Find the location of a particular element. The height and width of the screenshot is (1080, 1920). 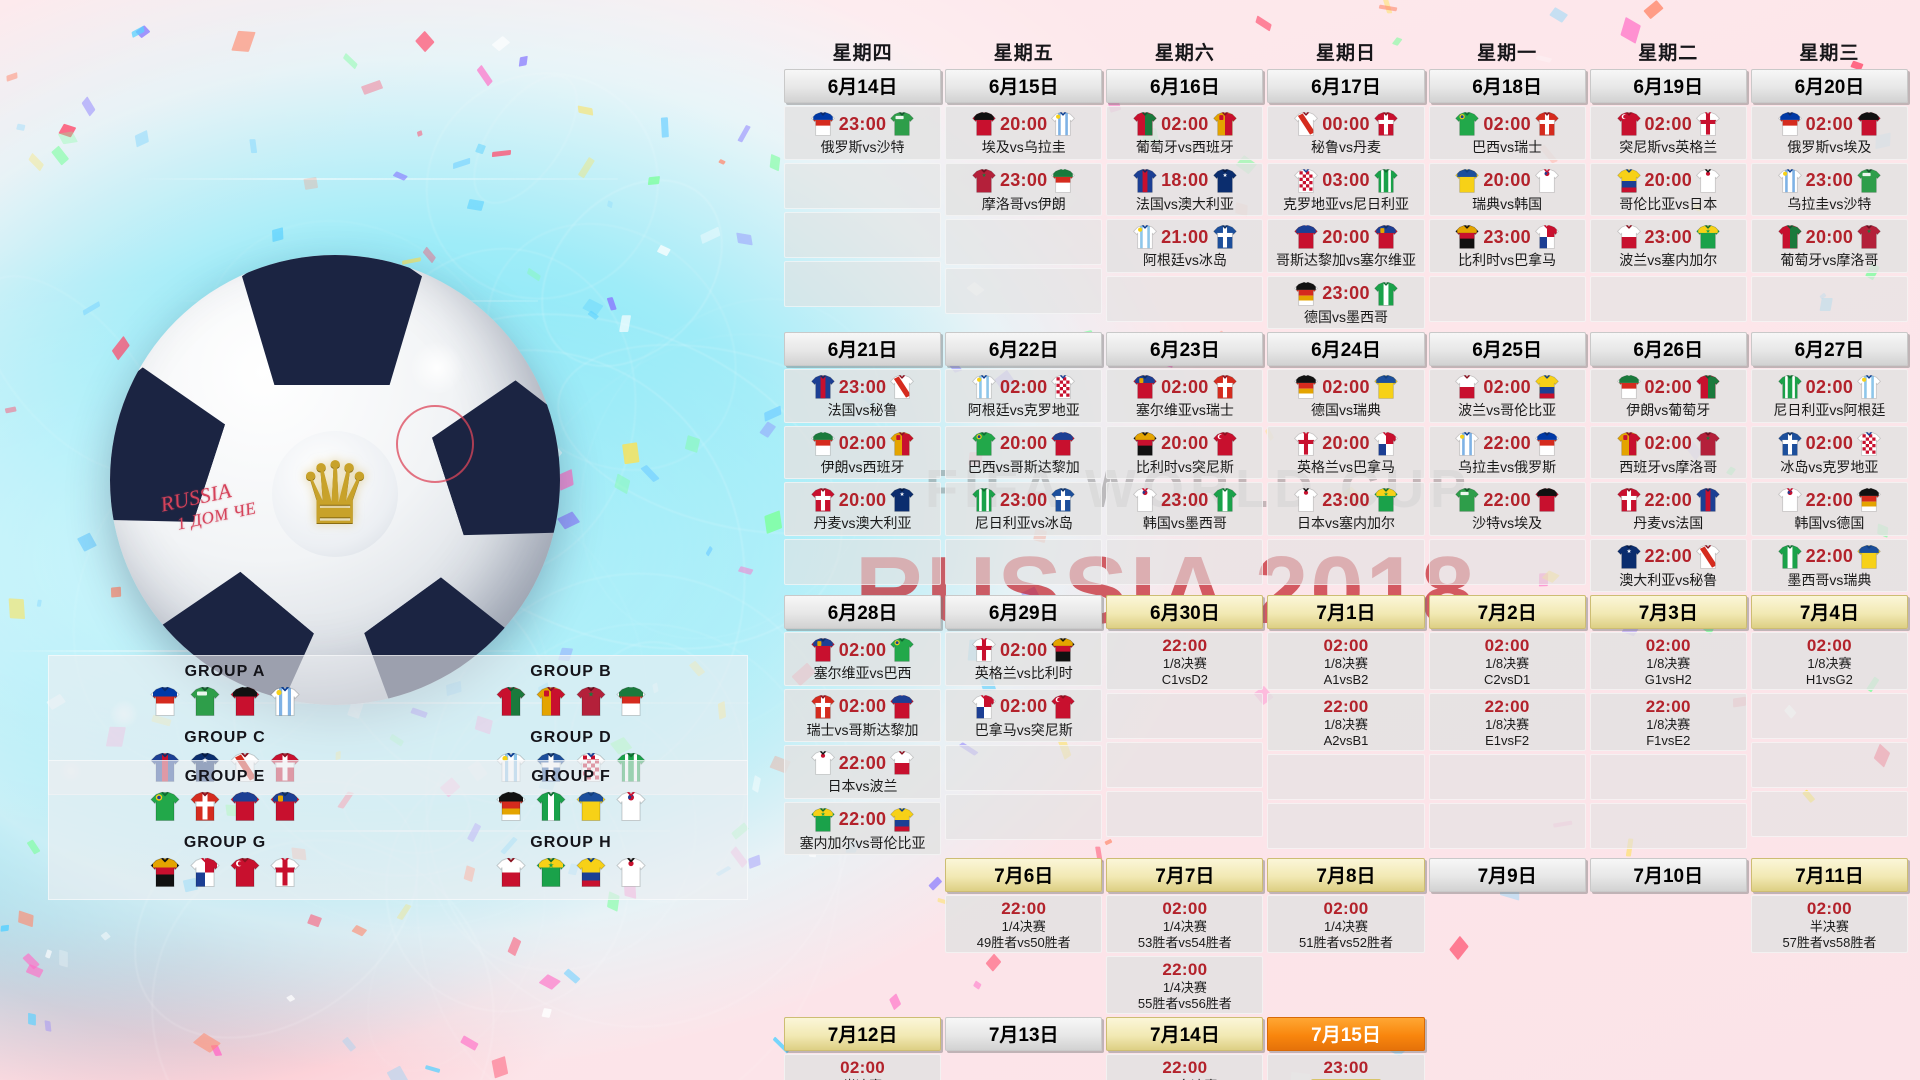

knockout-match-cell: 02:00 半决赛 57胜者vs58胜者 is located at coordinates (1829, 924).